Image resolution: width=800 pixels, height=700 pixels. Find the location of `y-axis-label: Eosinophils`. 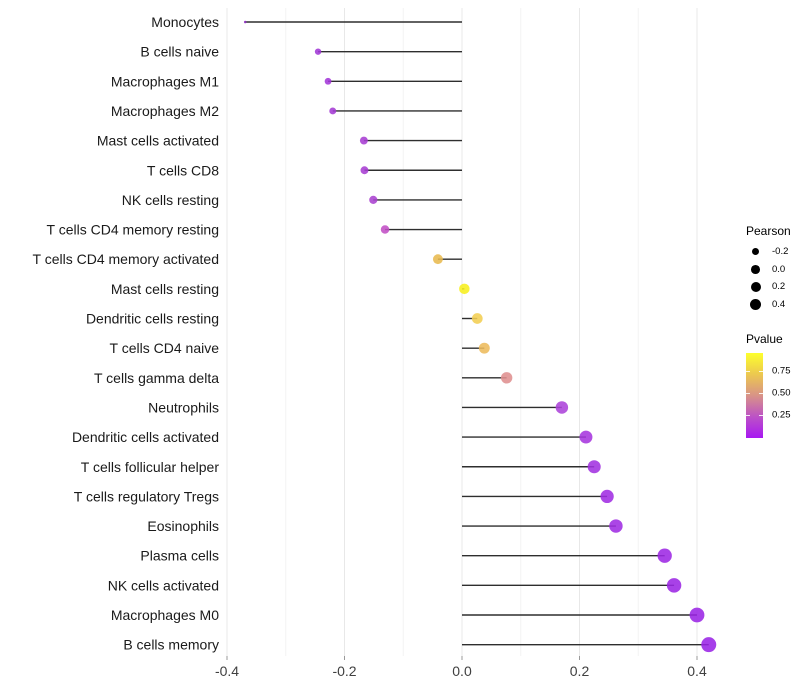

y-axis-label: Eosinophils is located at coordinates (183, 526).